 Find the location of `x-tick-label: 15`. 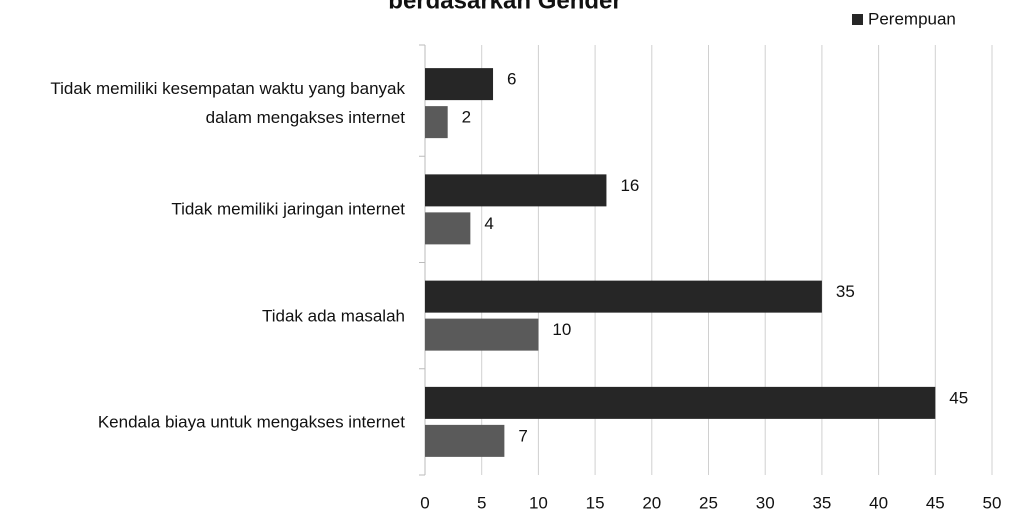

x-tick-label: 15 is located at coordinates (595, 502).